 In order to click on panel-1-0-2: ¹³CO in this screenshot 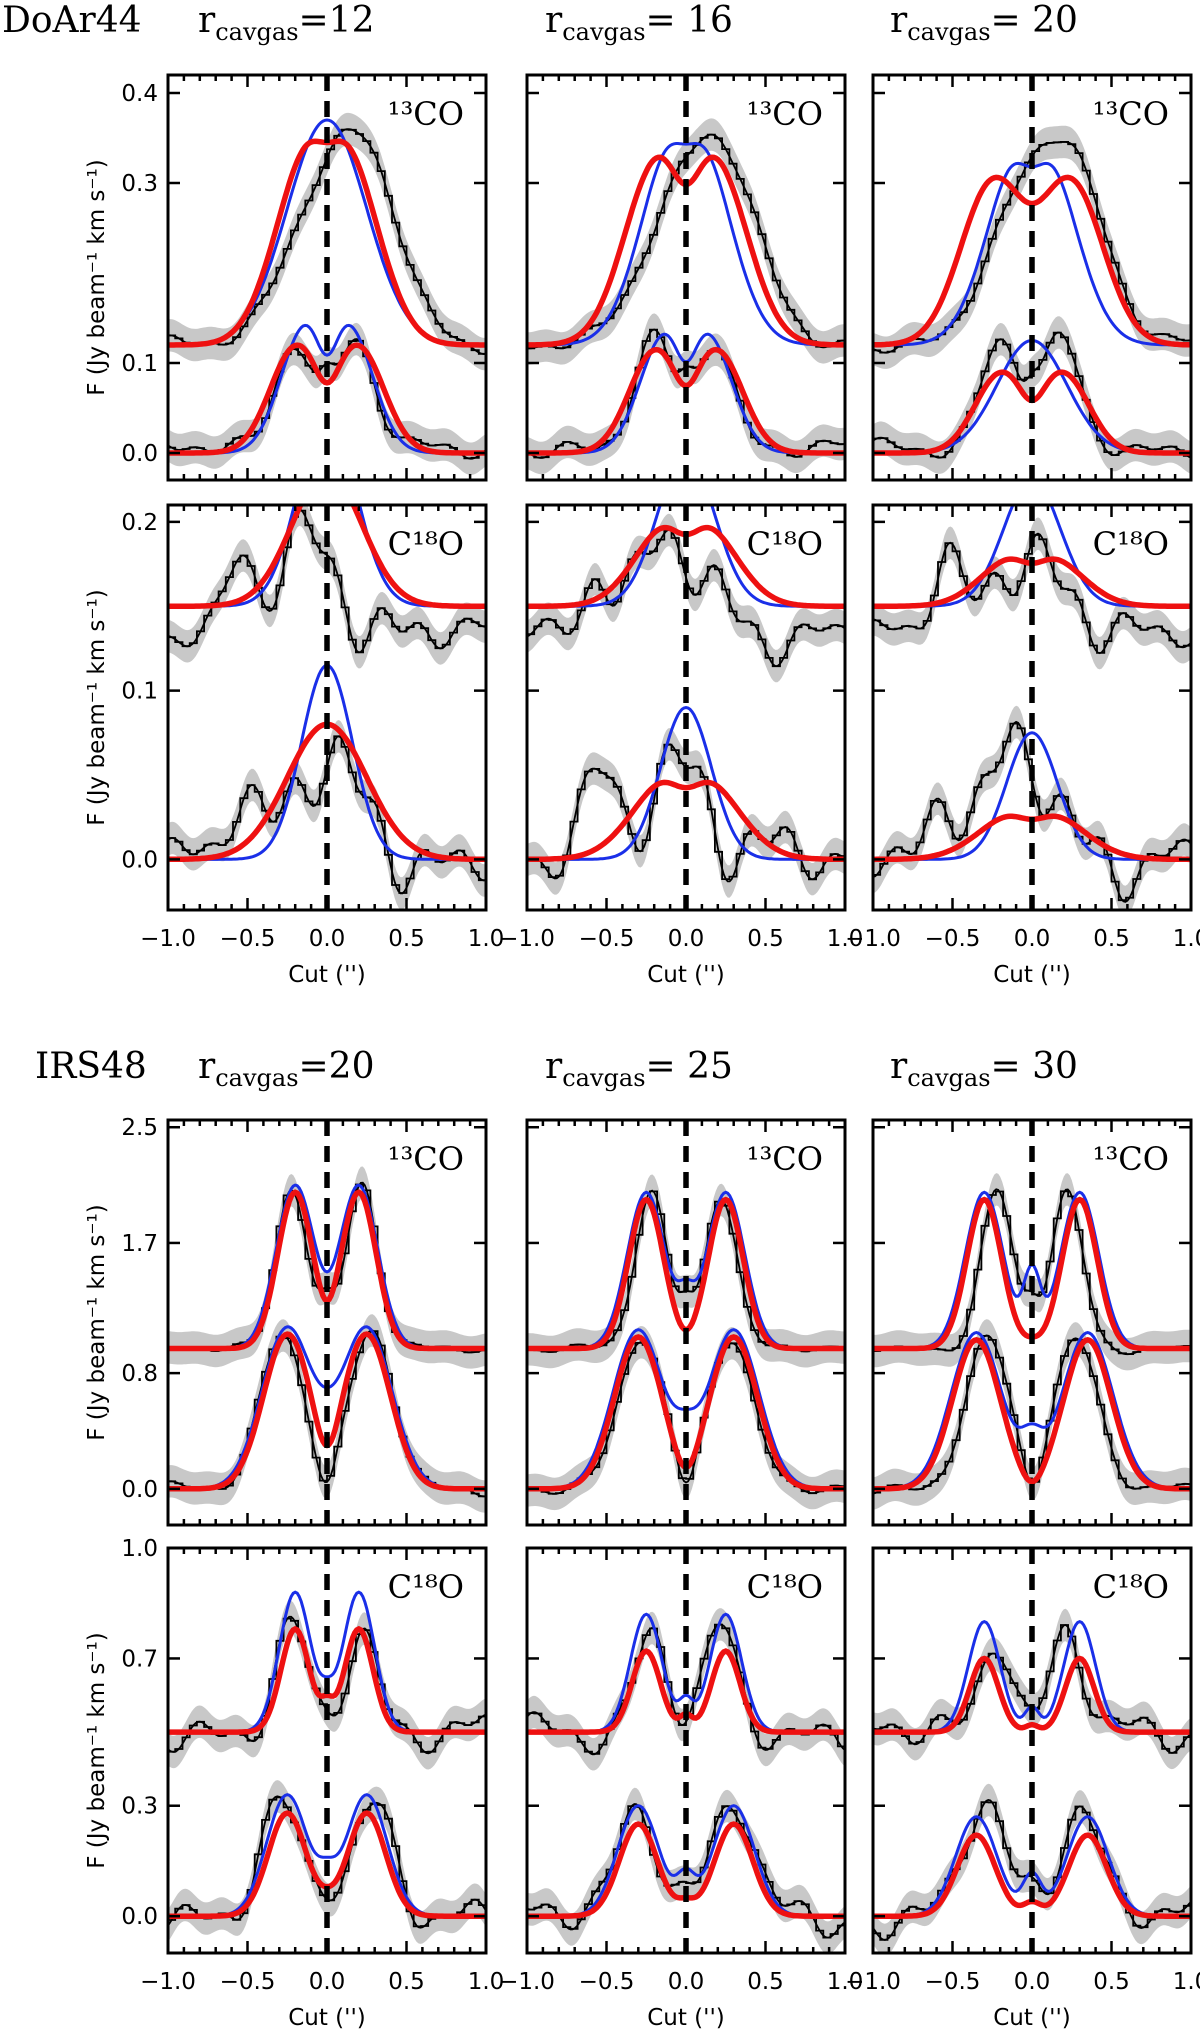, I will do `click(1032, 1322)`.